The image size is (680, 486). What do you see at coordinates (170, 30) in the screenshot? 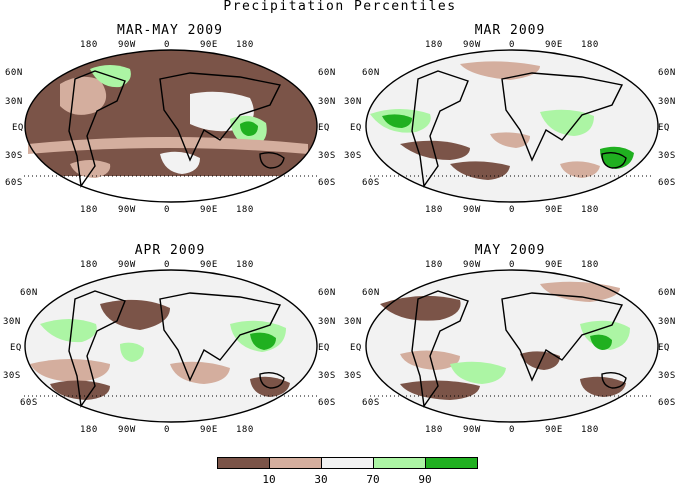
I see `panel-title: MAR-MAY 2009` at bounding box center [170, 30].